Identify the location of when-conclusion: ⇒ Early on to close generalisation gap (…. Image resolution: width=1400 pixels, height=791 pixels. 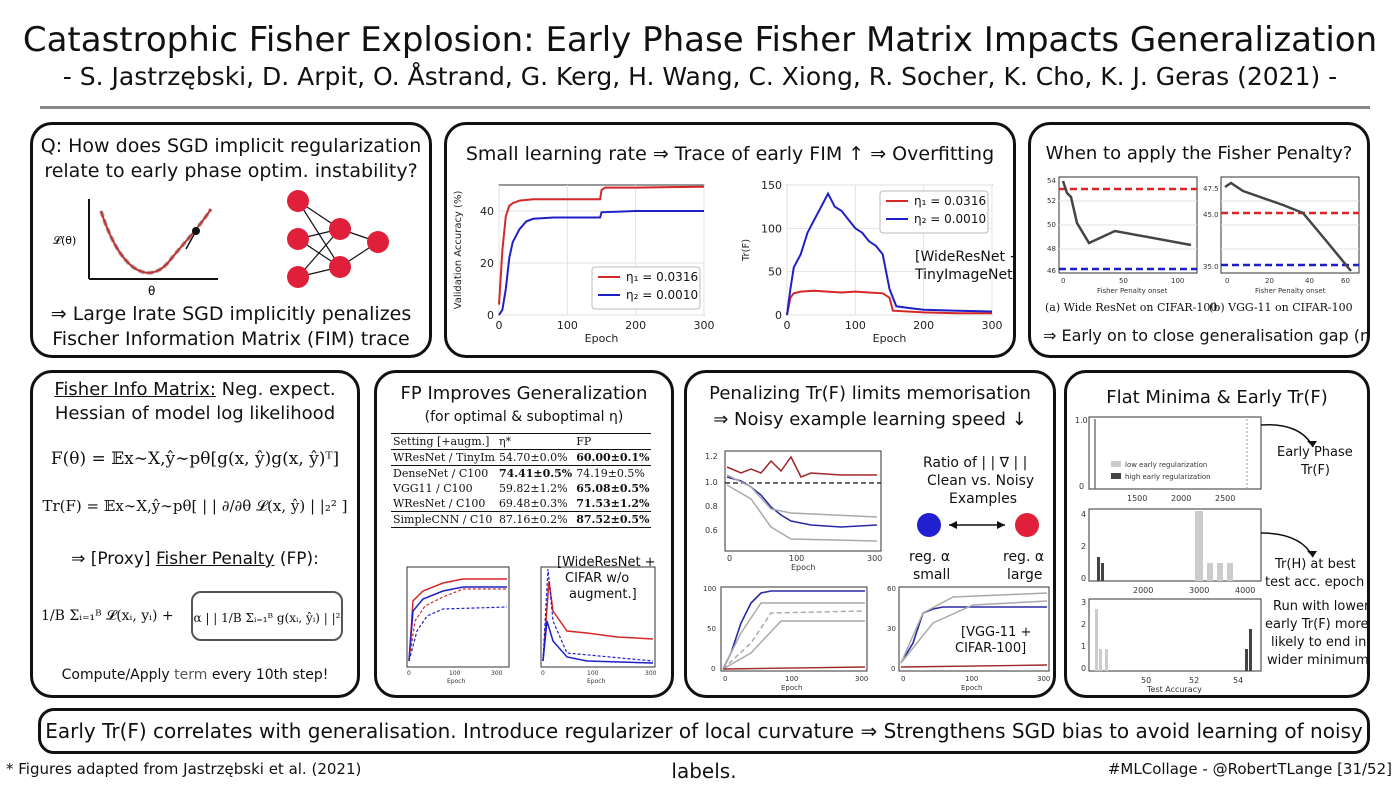
(1206, 335).